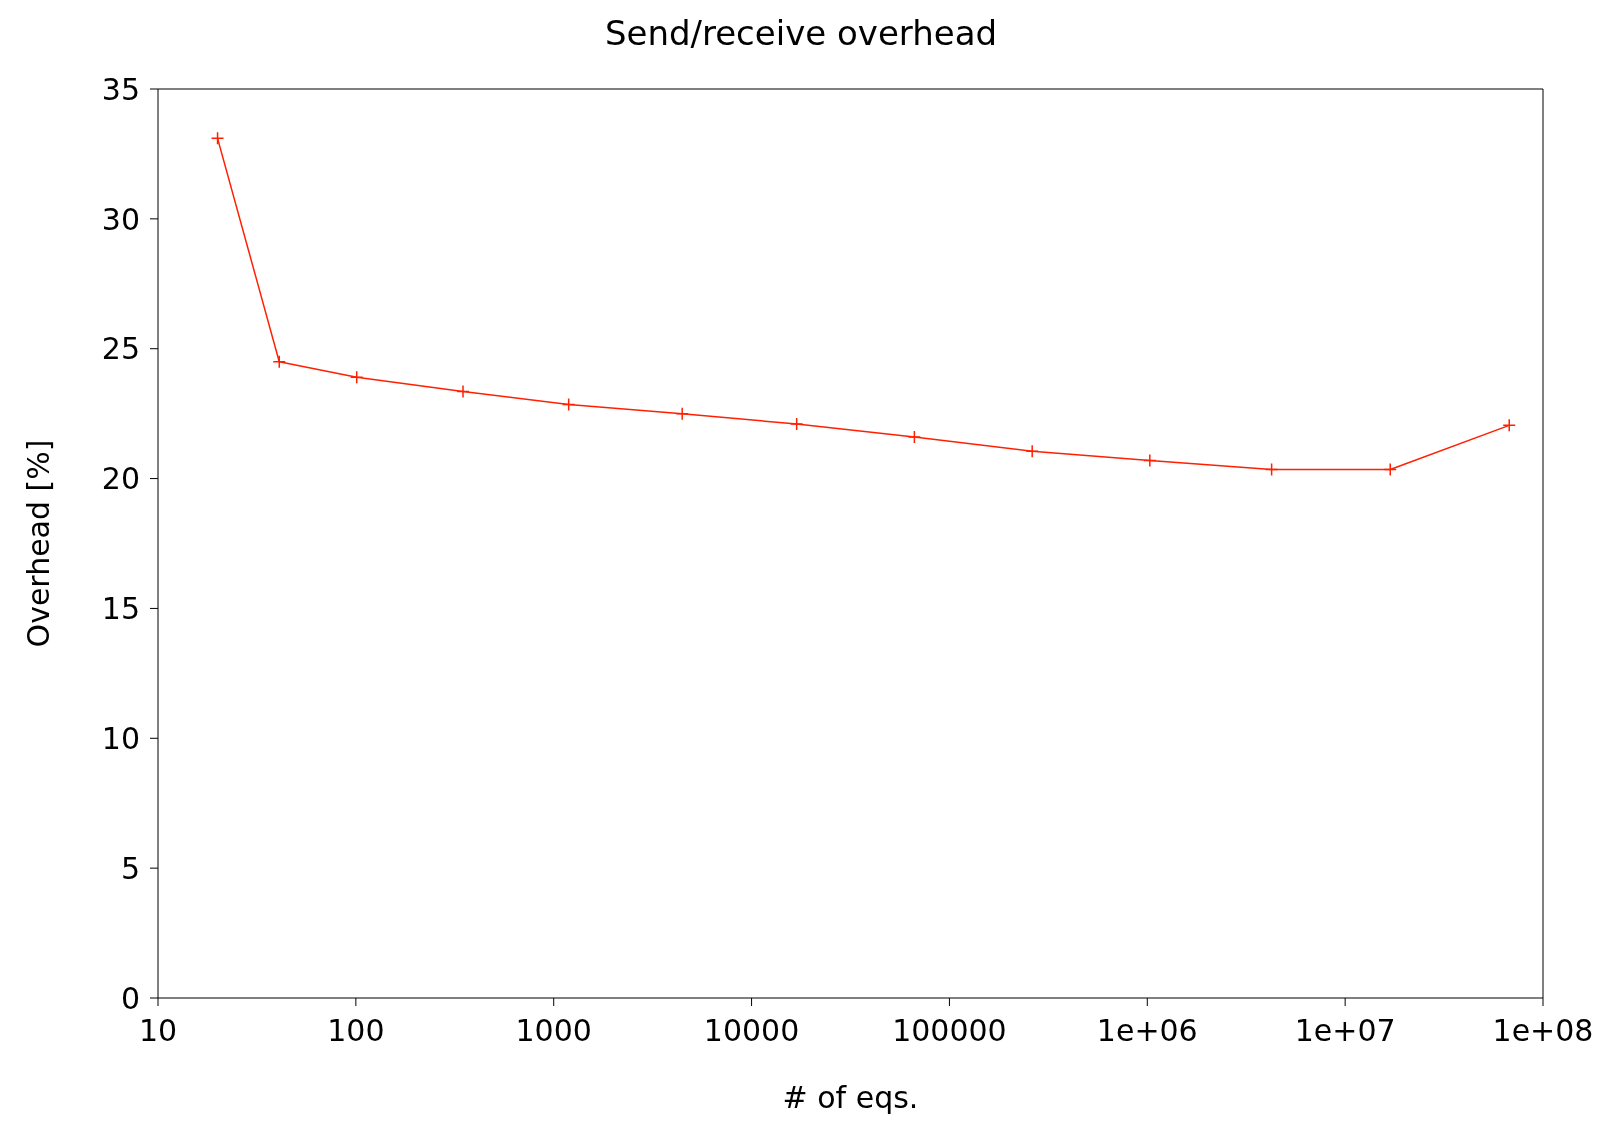 This screenshot has width=1602, height=1147. I want to click on x-axis-title: # of eqs., so click(850, 1097).